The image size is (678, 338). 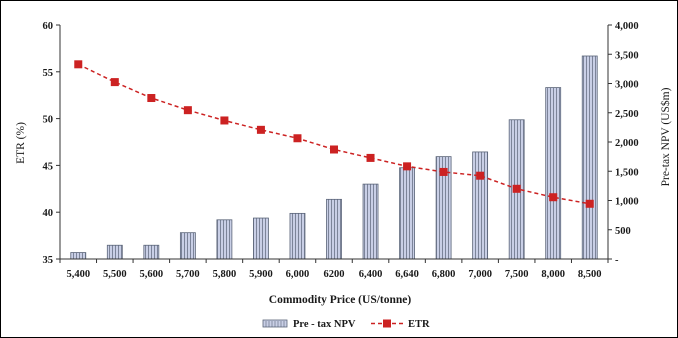 What do you see at coordinates (21, 143) in the screenshot?
I see `y-axis-title: ETR (%)` at bounding box center [21, 143].